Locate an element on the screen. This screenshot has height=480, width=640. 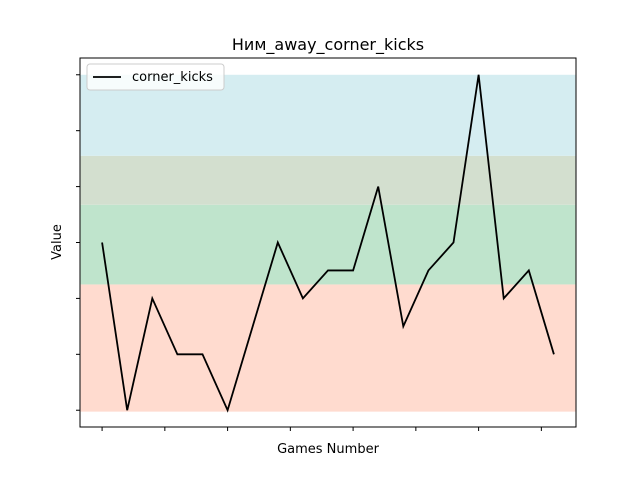
legend-label: corner_kicks is located at coordinates (172, 77).